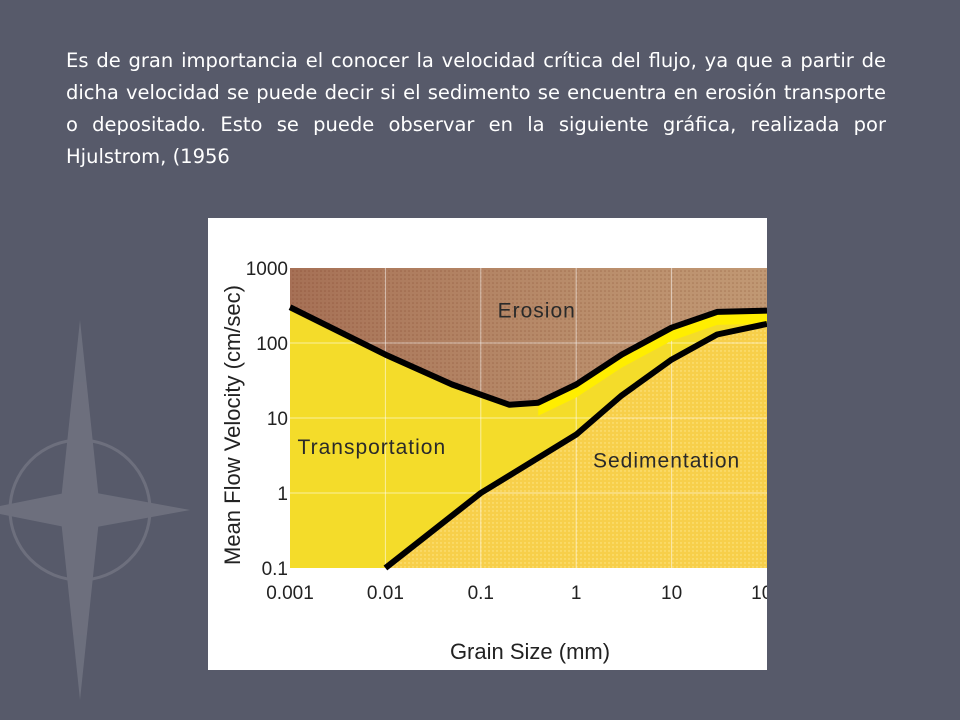  Describe the element at coordinates (95, 510) in the screenshot. I see `compass-watermark` at that location.